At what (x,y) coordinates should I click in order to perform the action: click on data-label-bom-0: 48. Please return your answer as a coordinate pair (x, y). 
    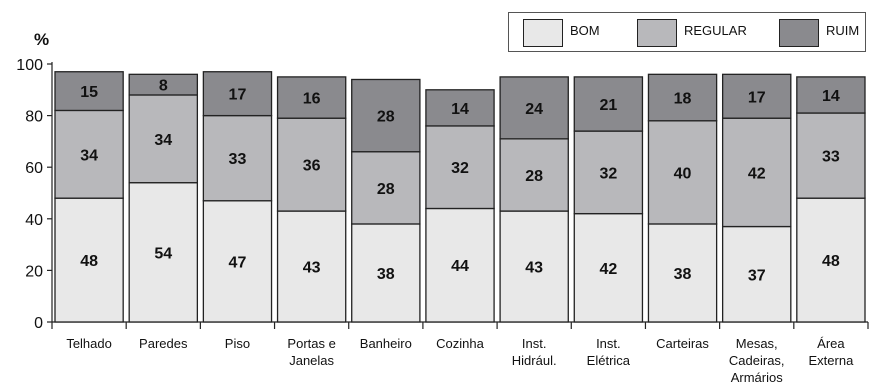
    Looking at the image, I should click on (89, 261).